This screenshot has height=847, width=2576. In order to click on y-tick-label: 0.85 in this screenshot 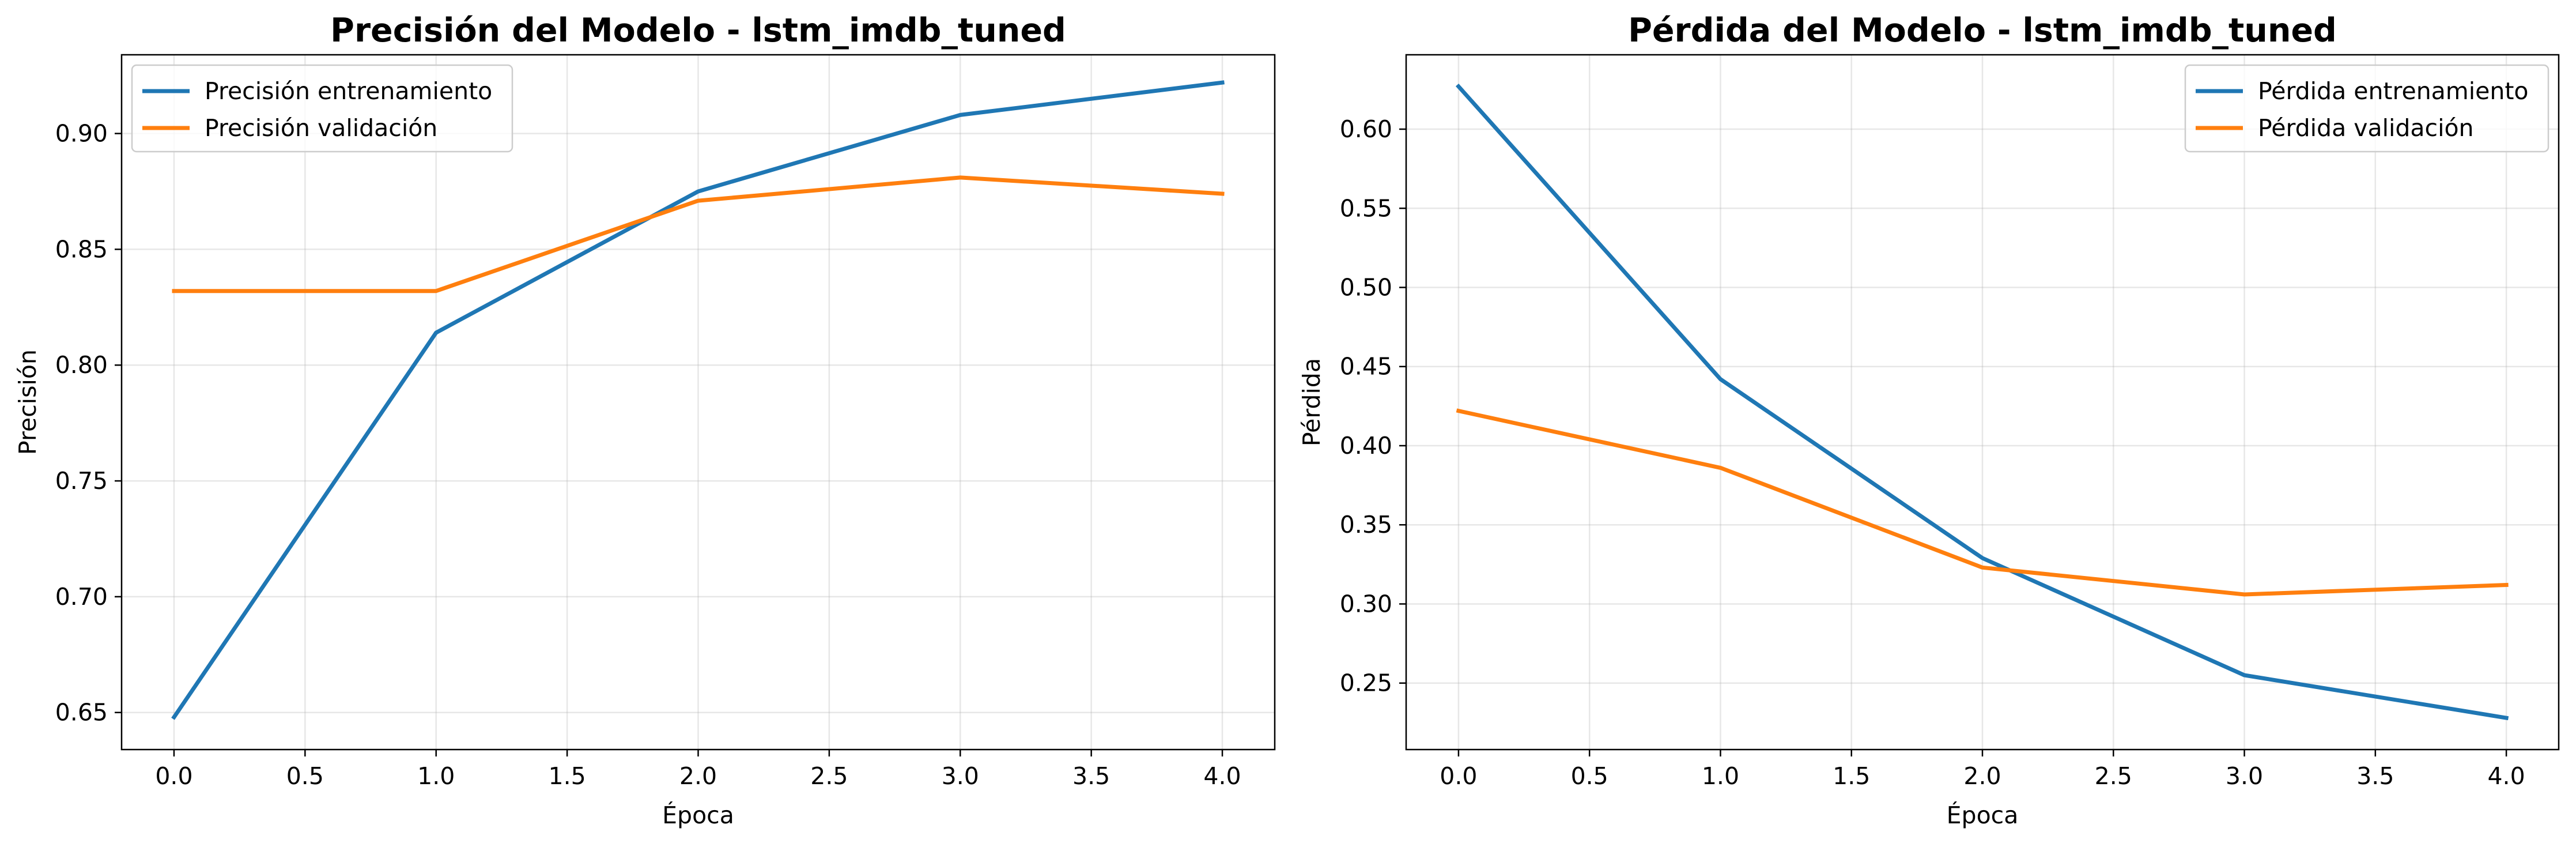, I will do `click(81, 249)`.